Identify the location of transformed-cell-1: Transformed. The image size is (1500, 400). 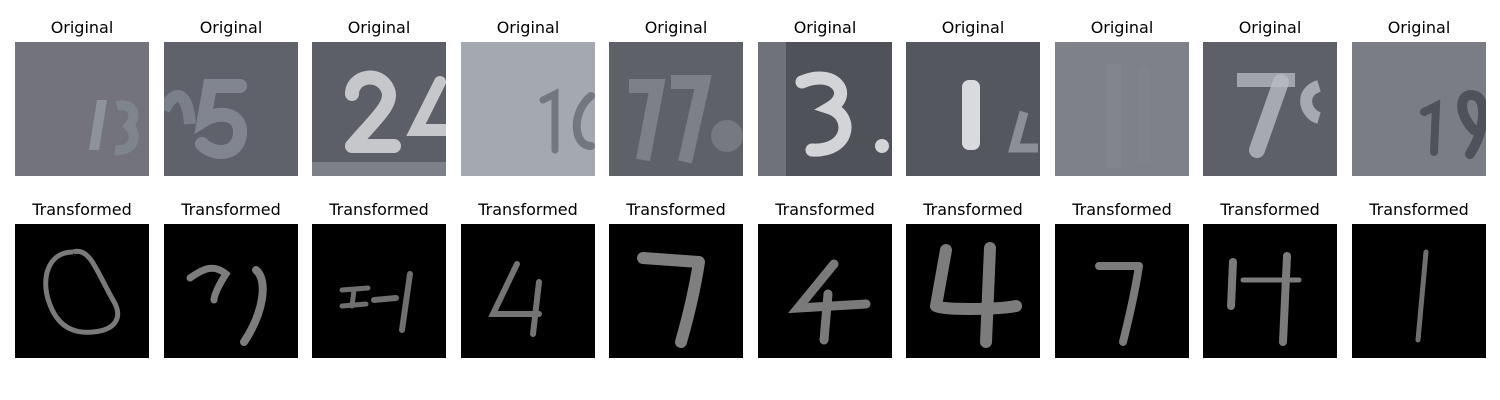
(231, 278).